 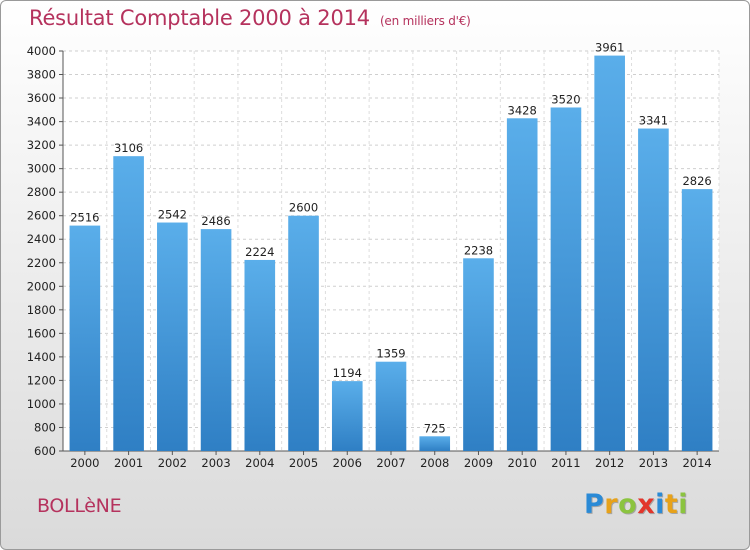 What do you see at coordinates (84, 463) in the screenshot?
I see `x-tick-label: 2000` at bounding box center [84, 463].